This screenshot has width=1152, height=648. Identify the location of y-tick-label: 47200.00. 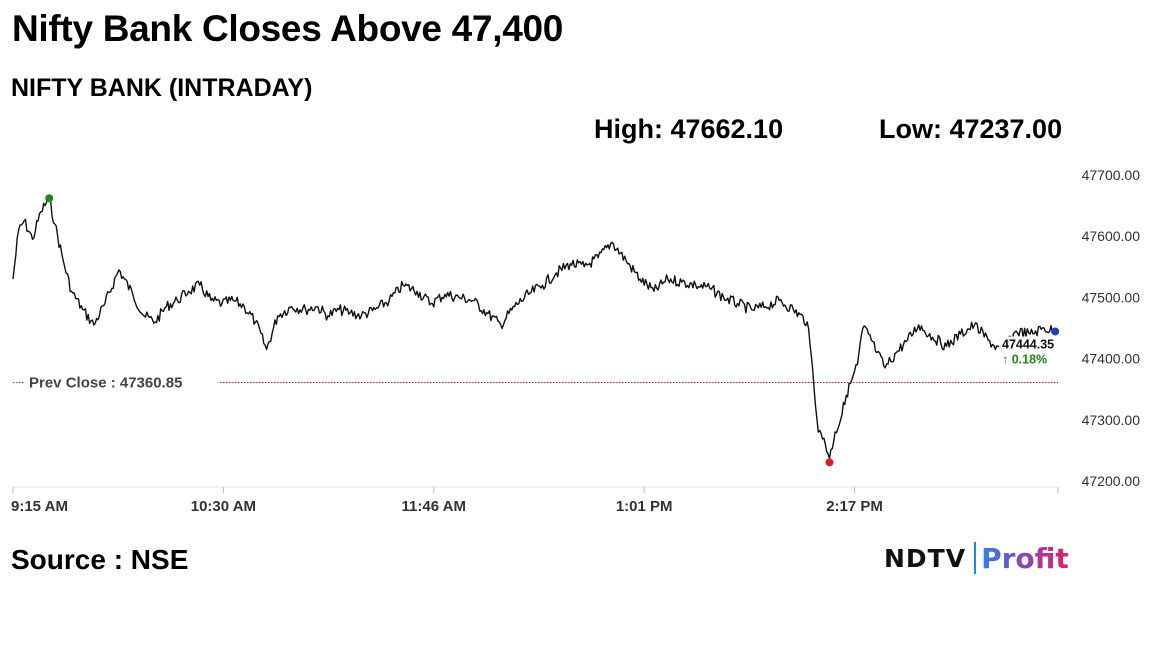
(1111, 481).